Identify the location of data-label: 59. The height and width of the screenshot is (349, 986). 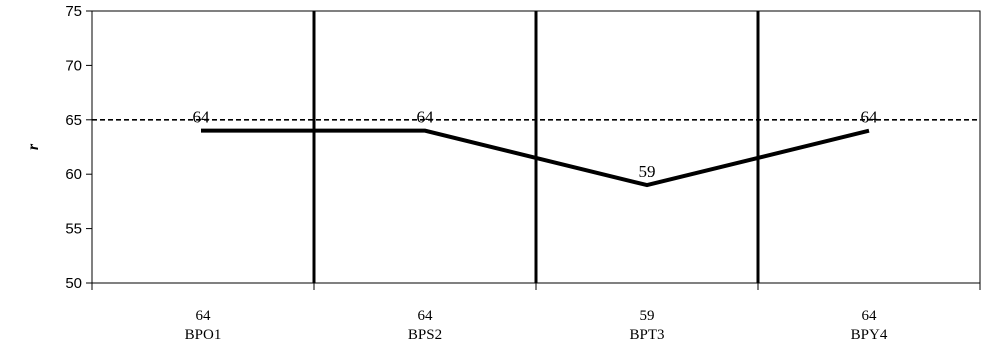
(647, 171).